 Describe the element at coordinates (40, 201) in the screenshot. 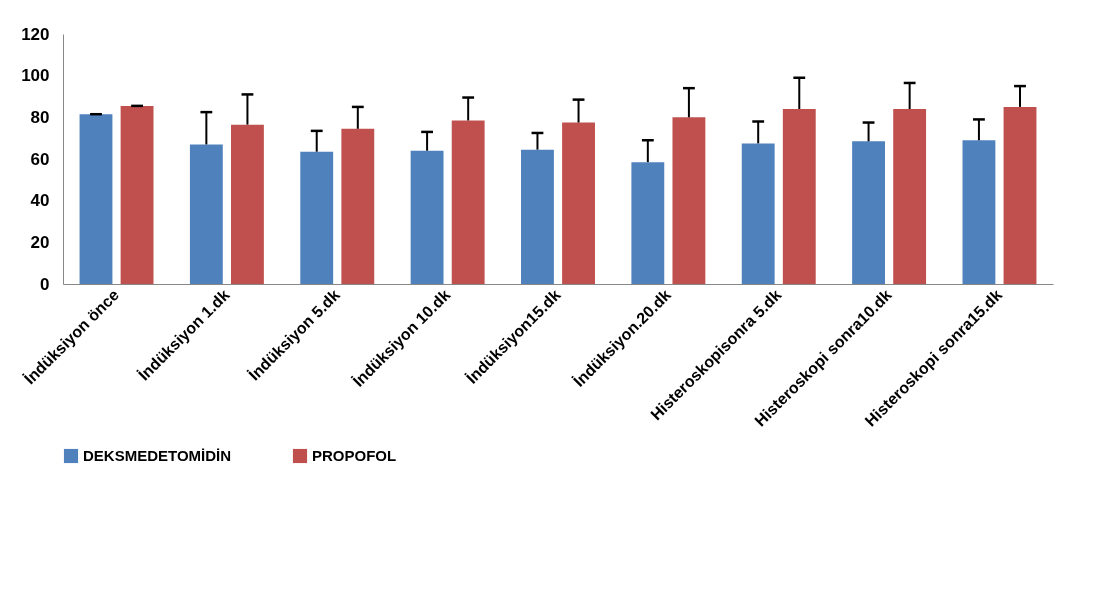

I see `y-tick-label: 40` at that location.